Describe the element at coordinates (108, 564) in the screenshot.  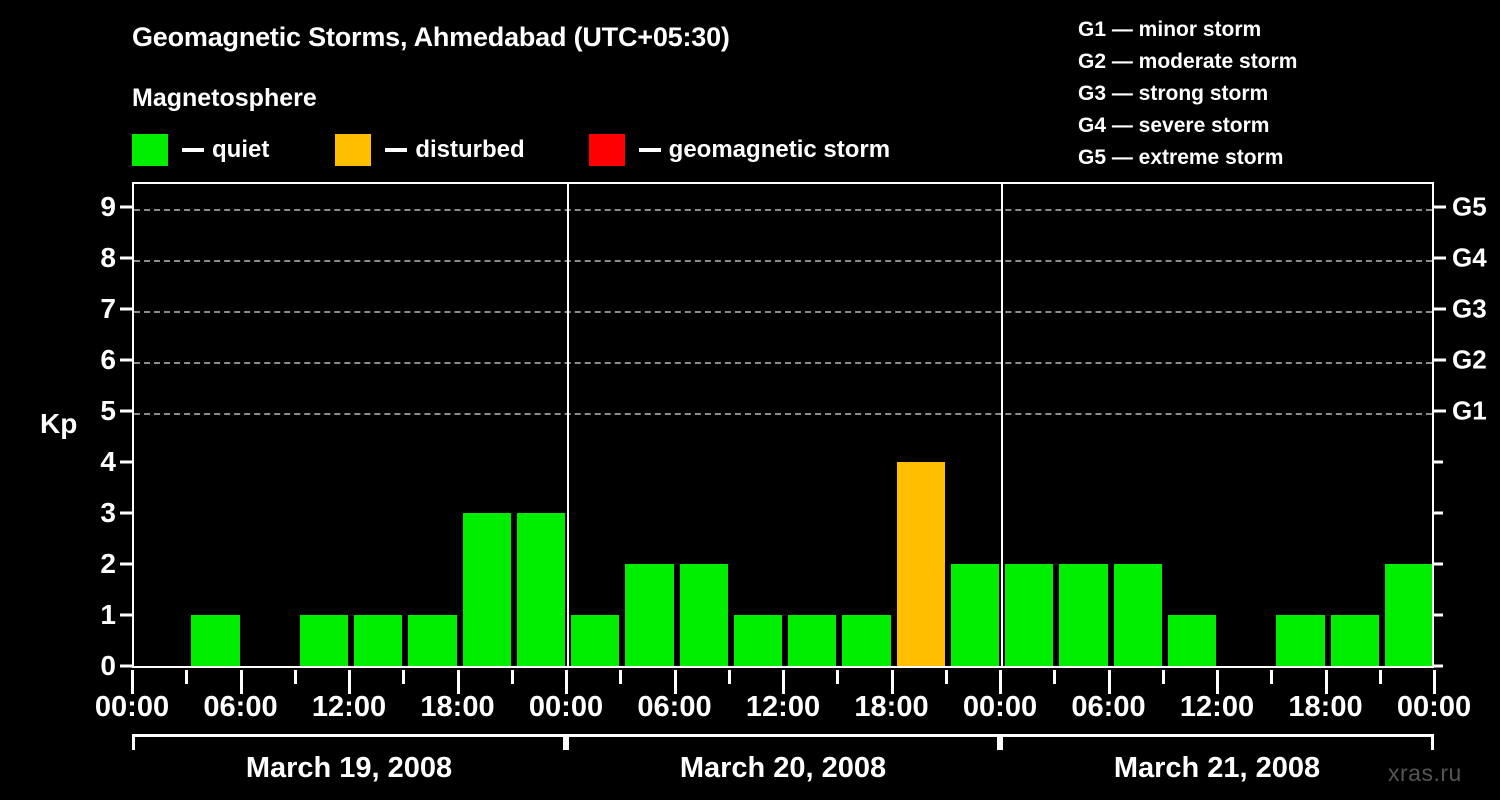
I see `y-tick-label-2: 2` at that location.